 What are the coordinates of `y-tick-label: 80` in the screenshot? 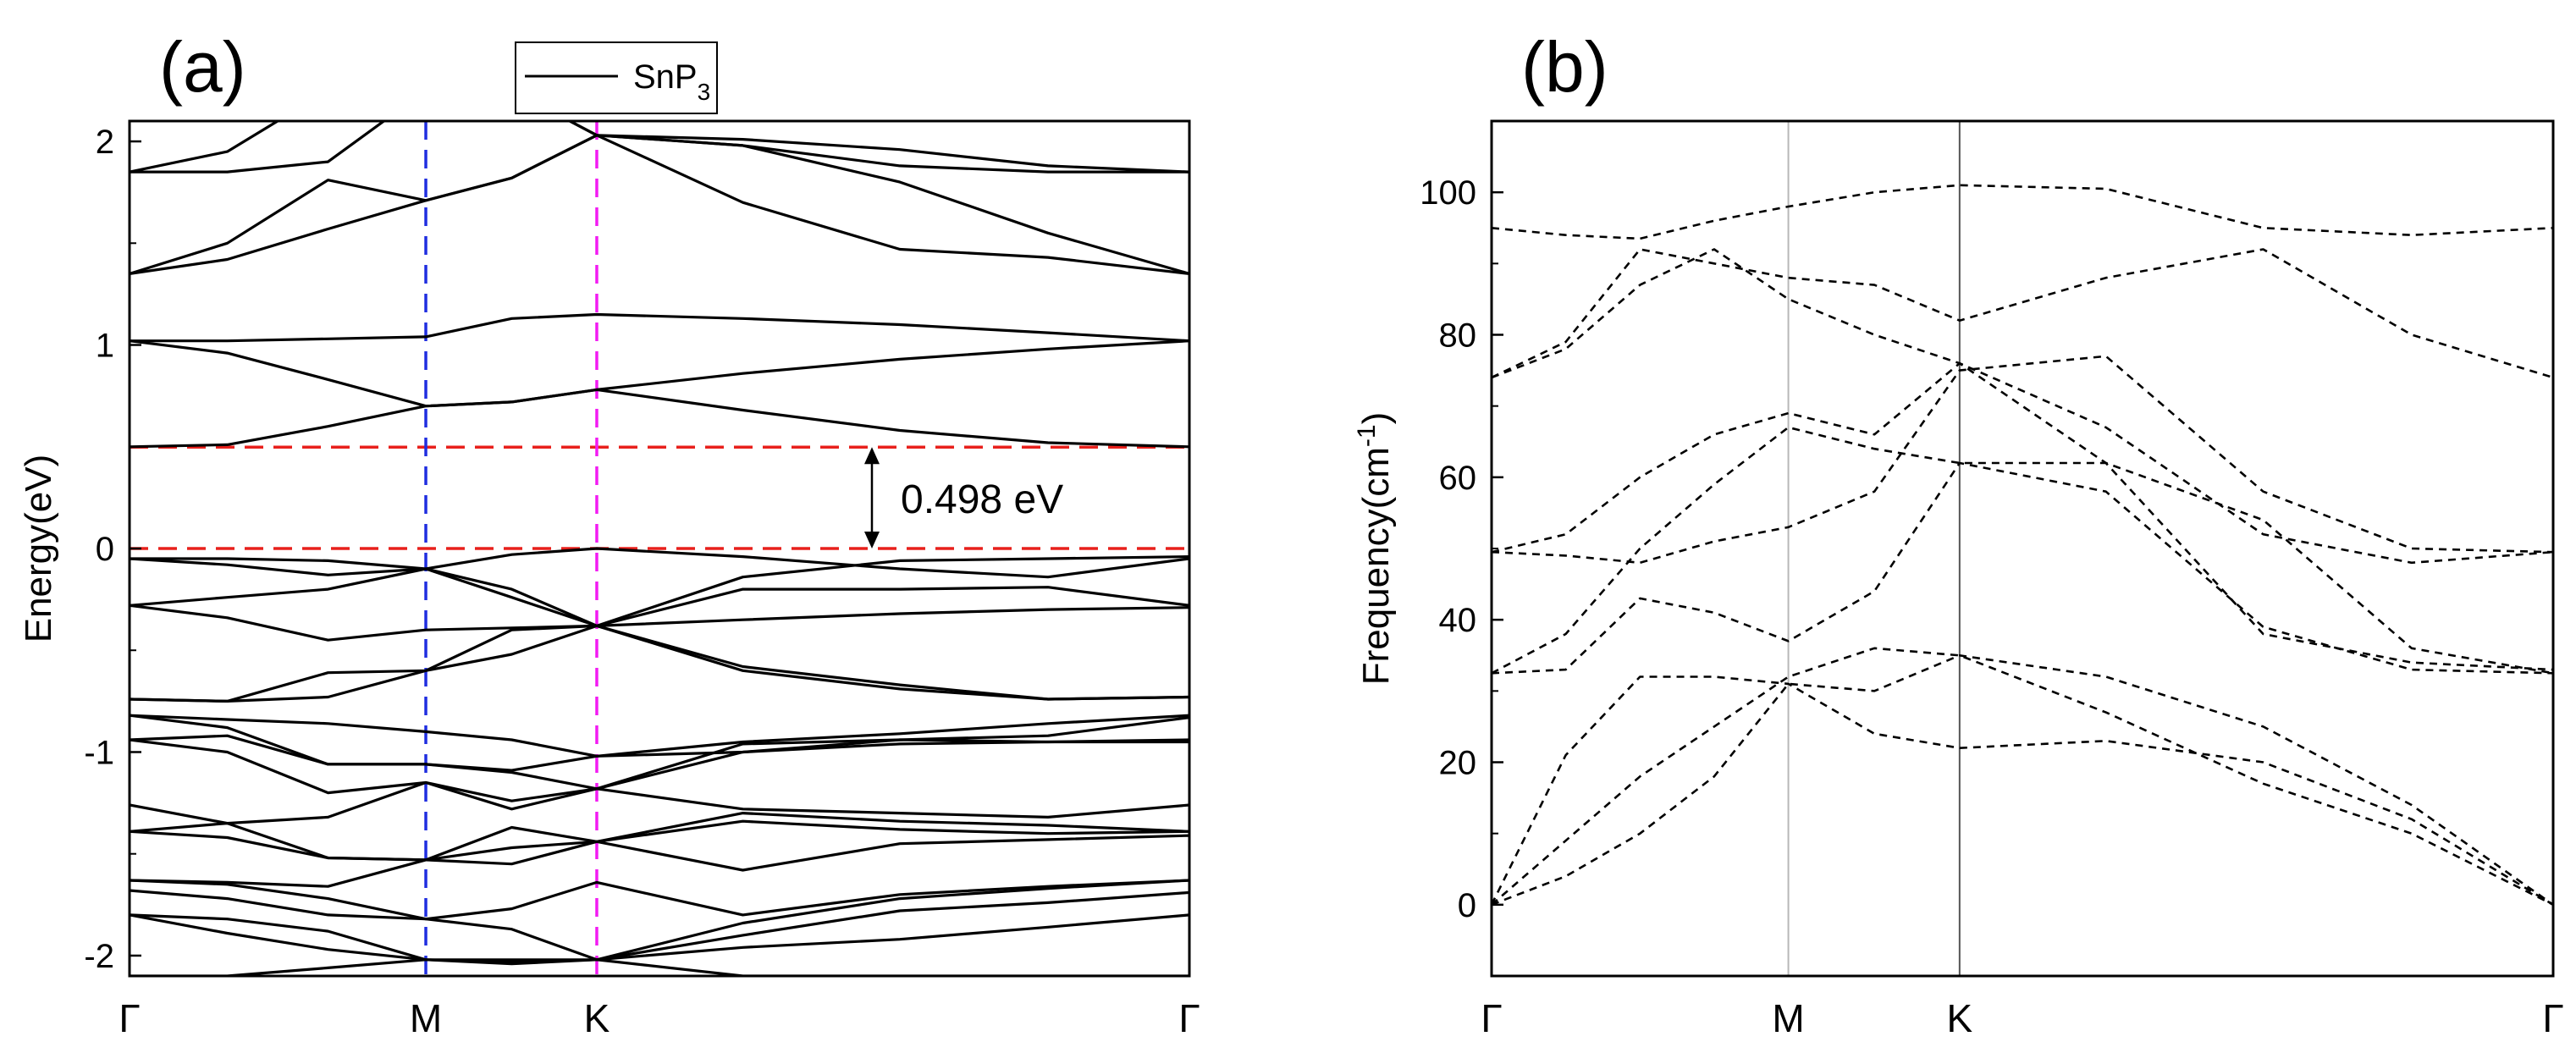 It's located at (1458, 336).